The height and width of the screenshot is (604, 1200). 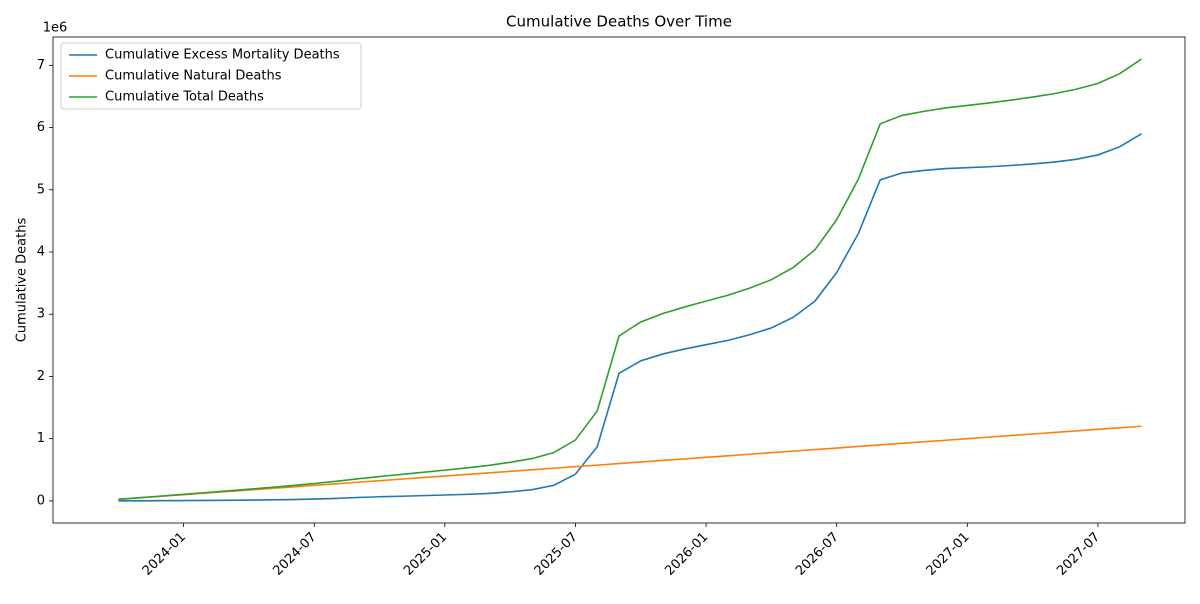 What do you see at coordinates (193, 76) in the screenshot?
I see `legend-label: Cumulative Natural Deaths` at bounding box center [193, 76].